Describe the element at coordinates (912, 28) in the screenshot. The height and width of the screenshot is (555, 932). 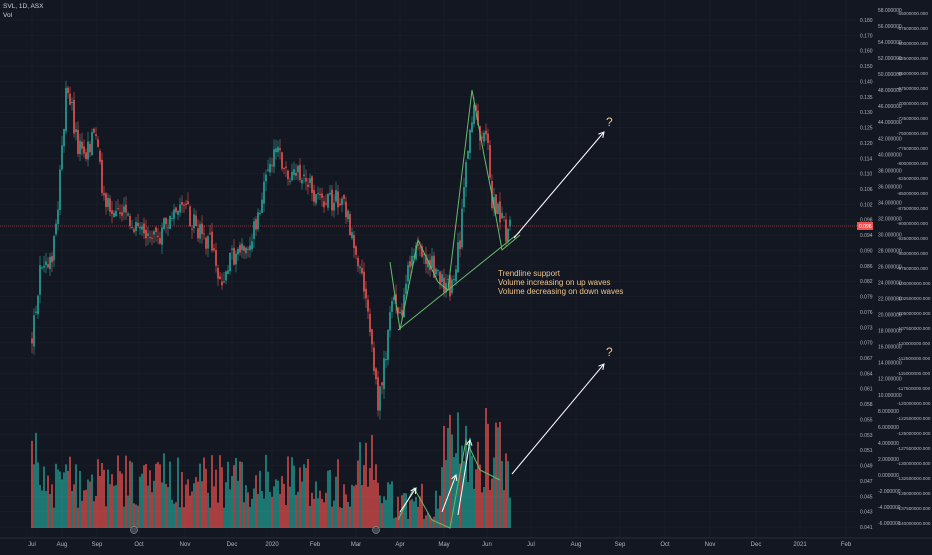
I see `right-tick-label: -57500000.000` at that location.